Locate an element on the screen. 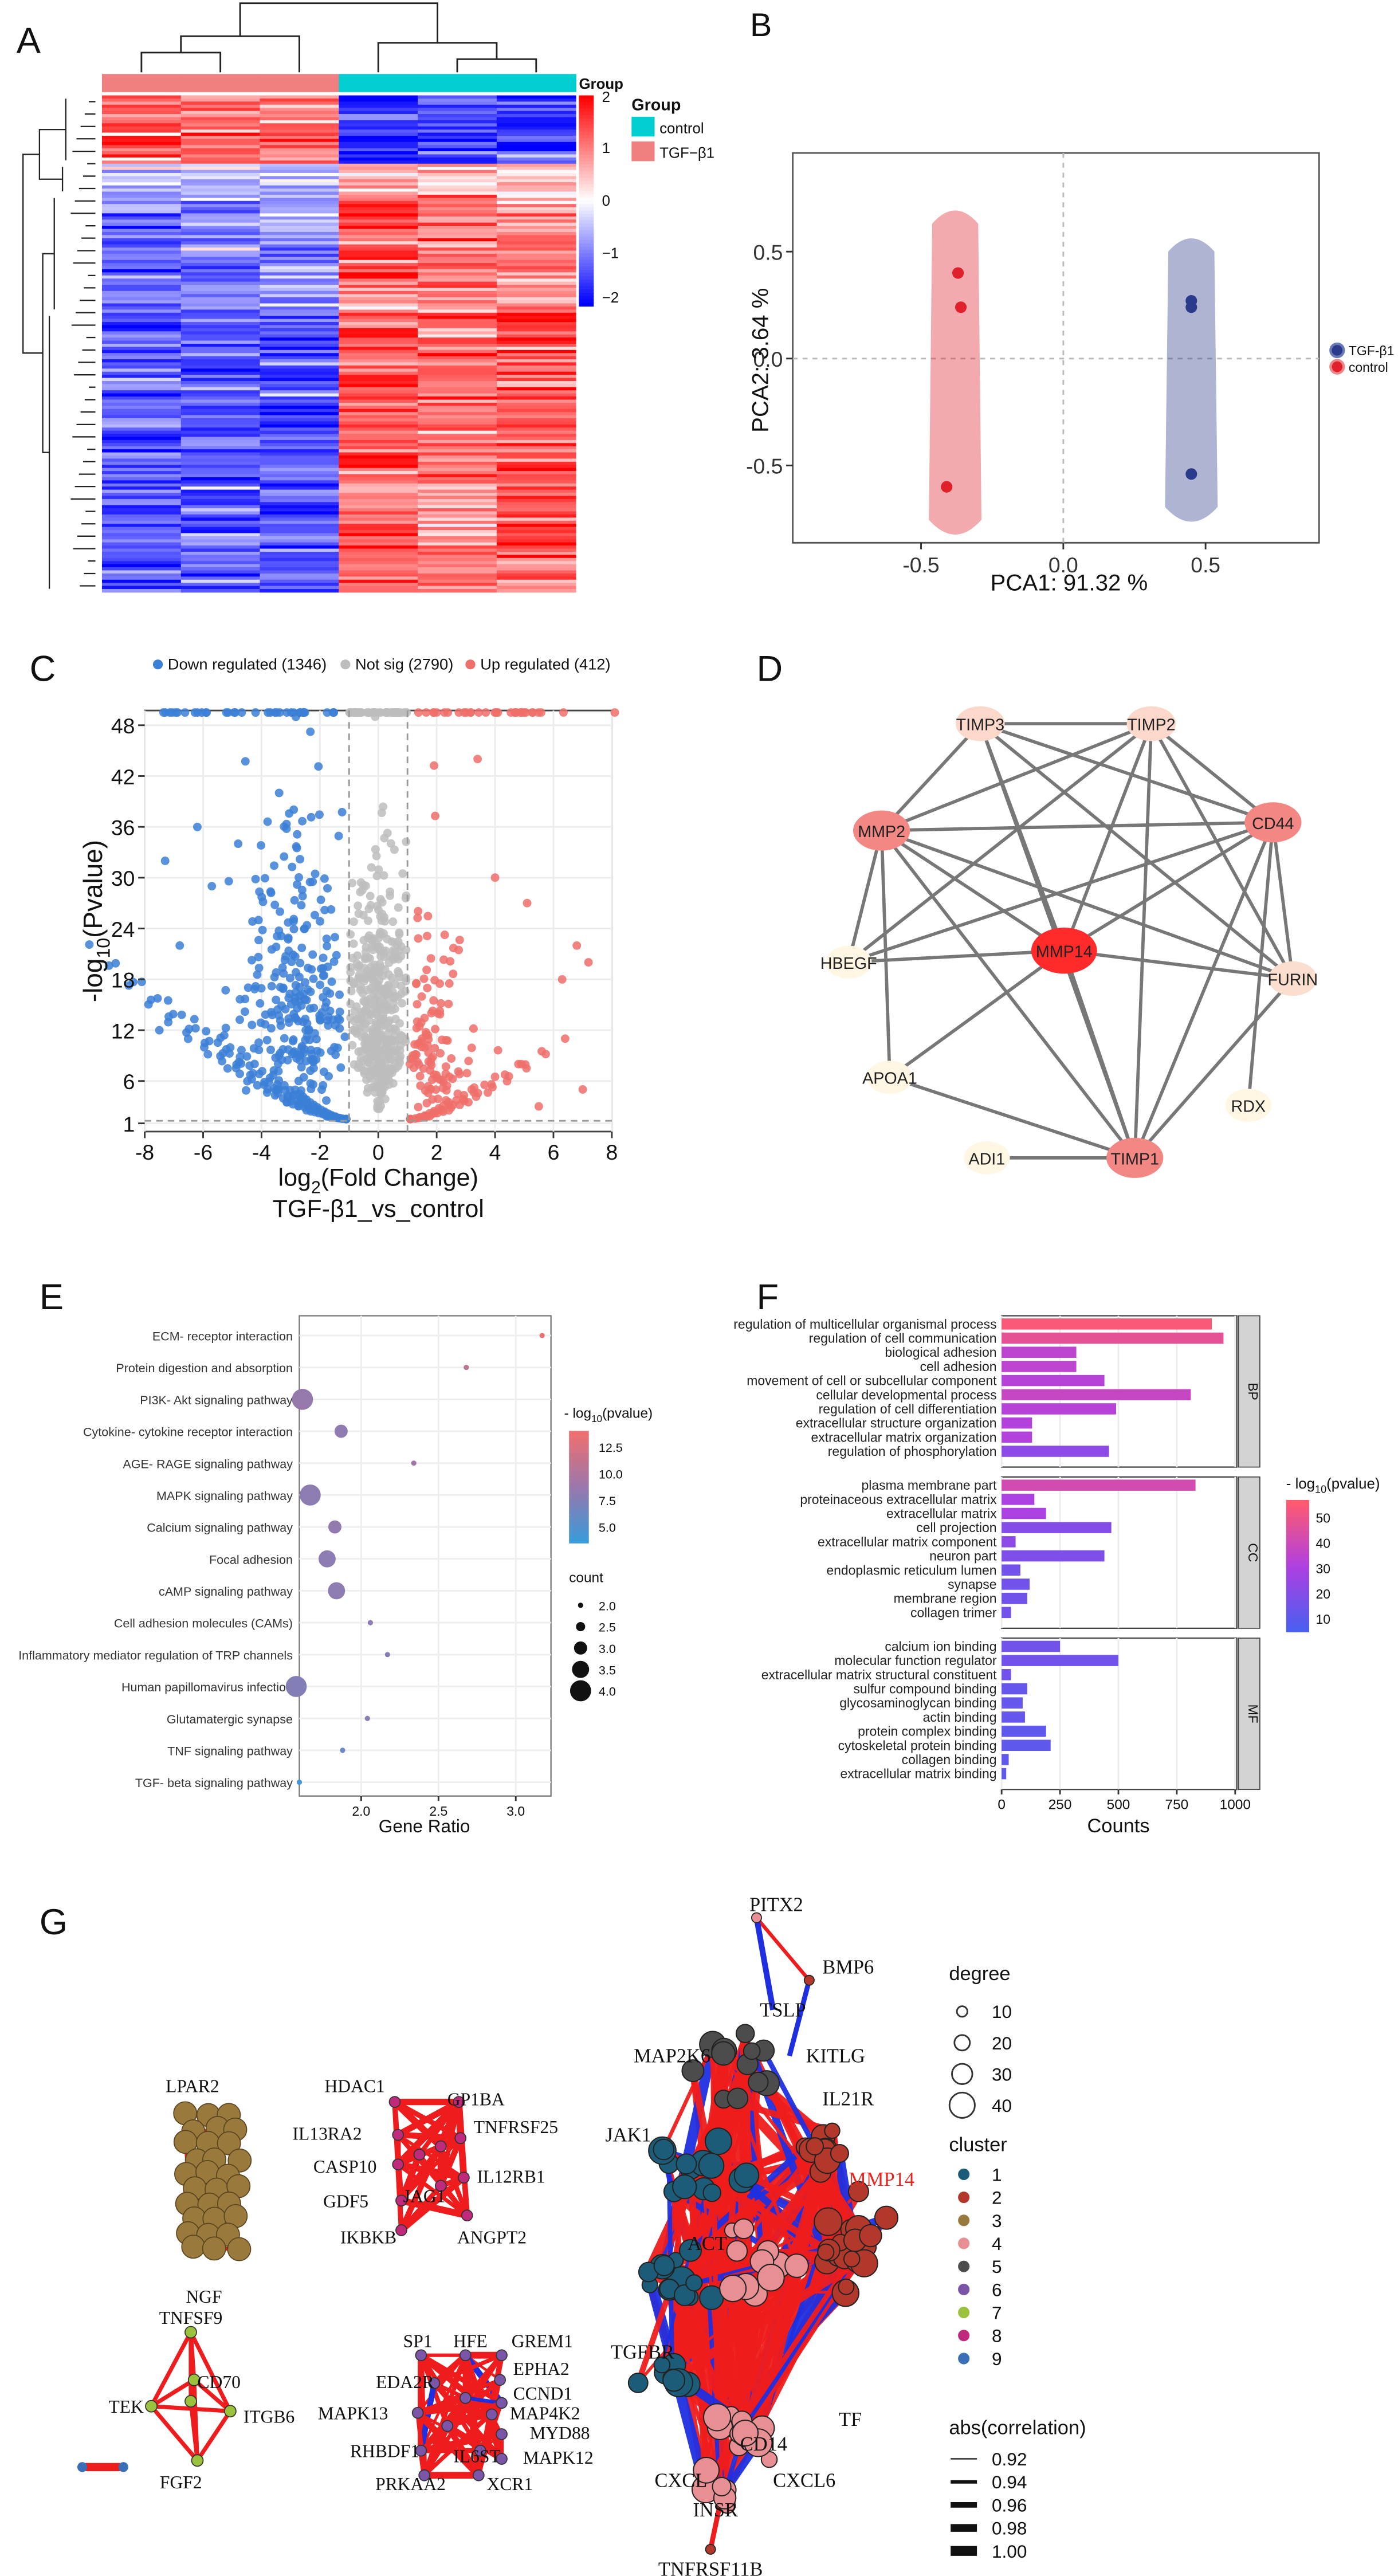 The image size is (1398, 2576). color-legend-step is located at coordinates (1297, 1525).